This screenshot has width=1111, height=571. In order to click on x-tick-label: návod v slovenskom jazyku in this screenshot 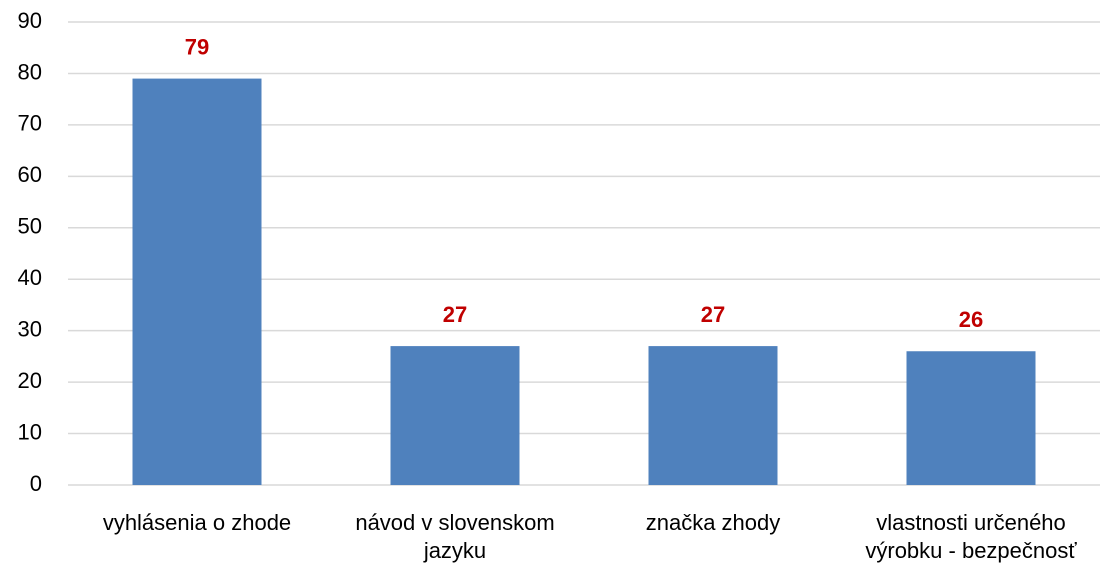, I will do `click(455, 536)`.